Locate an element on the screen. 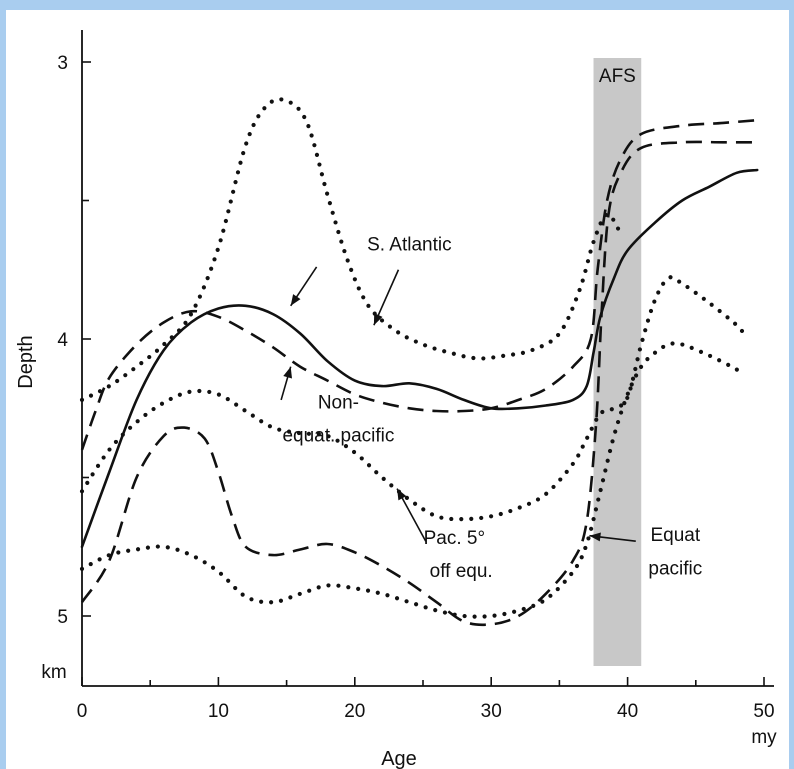 The width and height of the screenshot is (794, 769). upper-dotted-arrowhead is located at coordinates (378, 319).